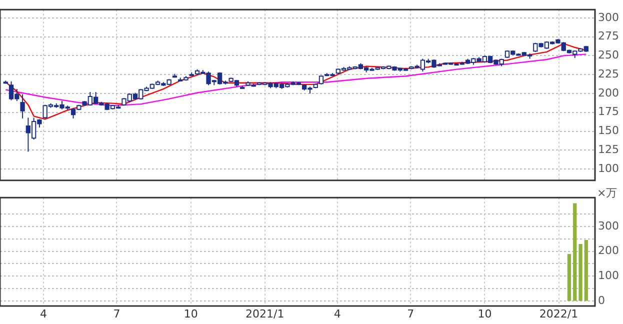  I want to click on y-tick-label: 225, so click(608, 73).